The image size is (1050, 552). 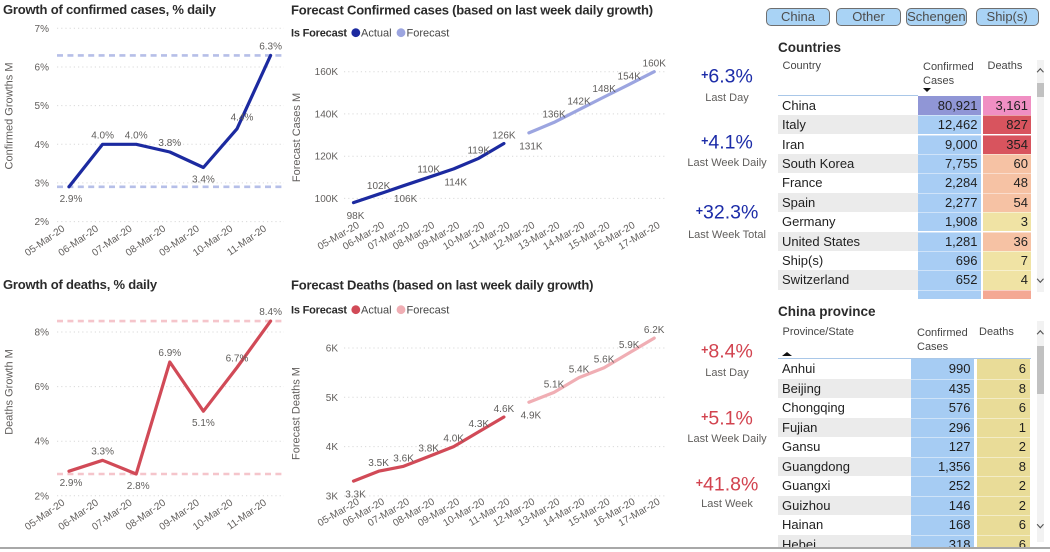 I want to click on svg-text: 4.6K, so click(x=504, y=409).